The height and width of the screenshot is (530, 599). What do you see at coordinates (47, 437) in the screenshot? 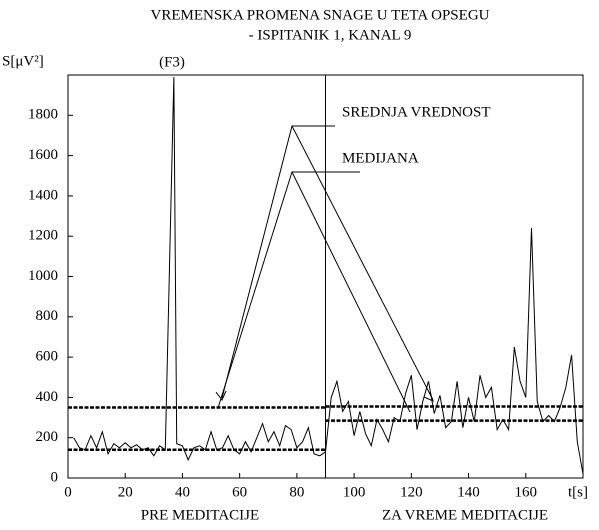
I see `y-tick-label: 200` at bounding box center [47, 437].